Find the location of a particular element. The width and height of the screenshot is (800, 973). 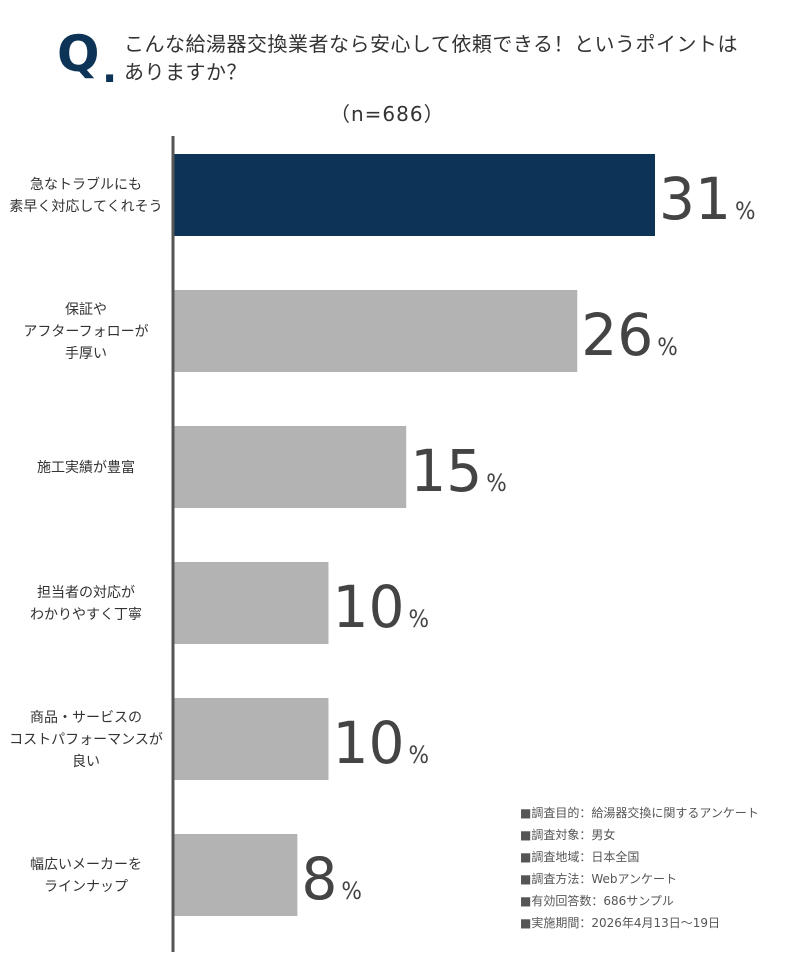

legend-region: ■調査地域：日本全国 is located at coordinates (580, 857).